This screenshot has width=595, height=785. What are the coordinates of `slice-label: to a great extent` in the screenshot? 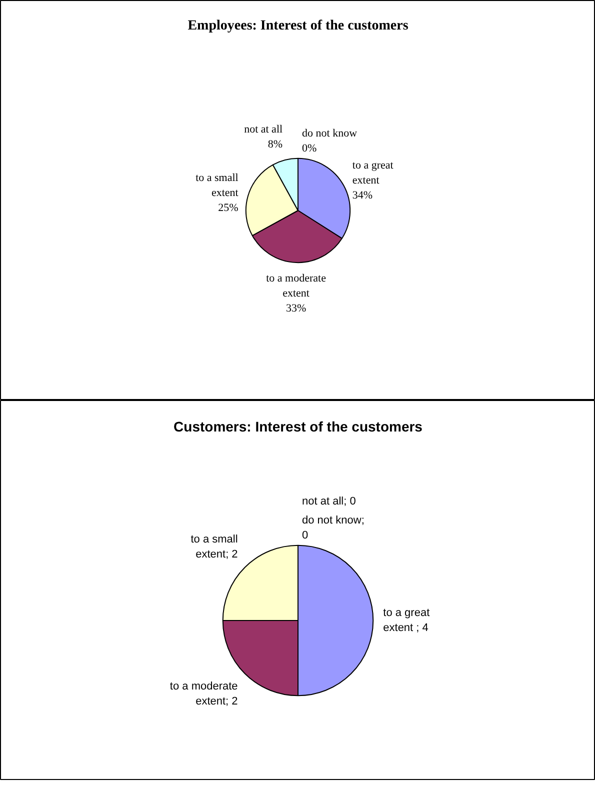 It's located at (373, 173).